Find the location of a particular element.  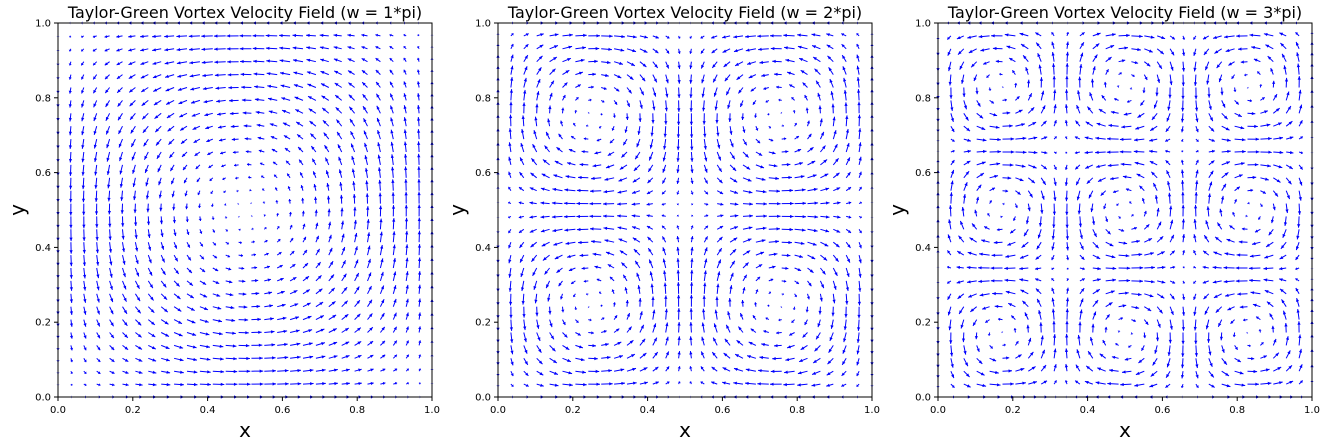

y-tick-label: 0.8 is located at coordinates (43, 98).